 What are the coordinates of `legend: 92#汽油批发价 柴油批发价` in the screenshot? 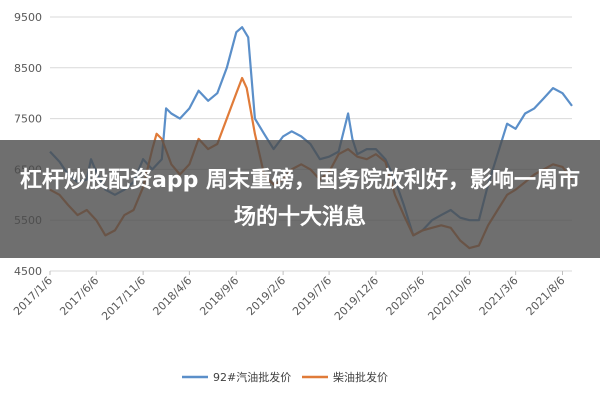 It's located at (285, 377).